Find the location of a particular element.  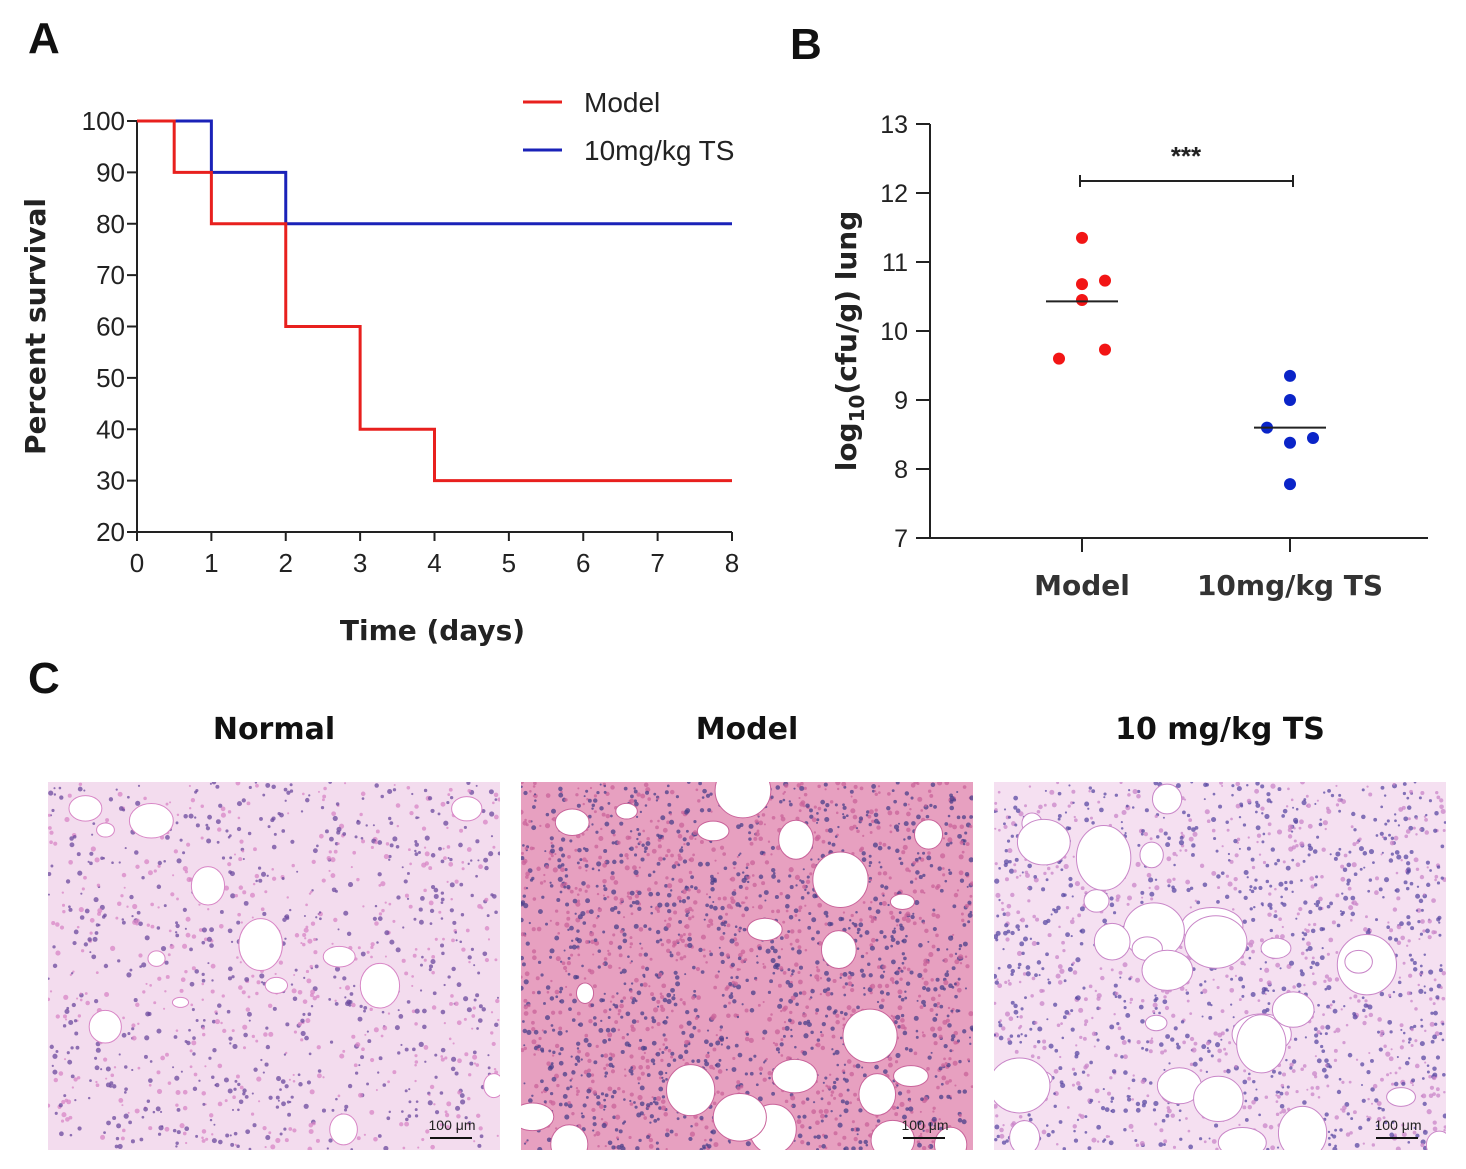

panel-label-a: A is located at coordinates (44, 38).